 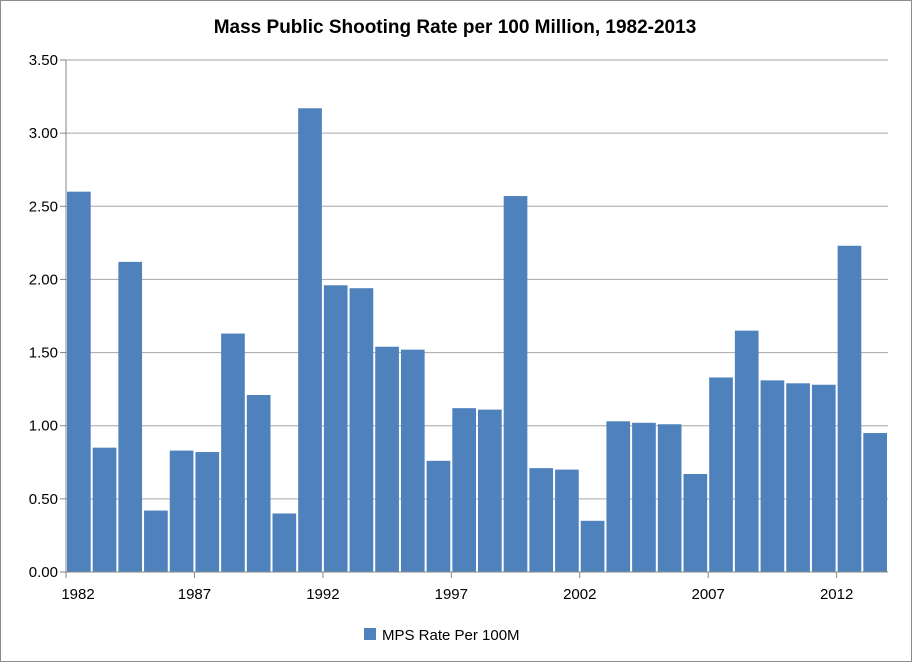 What do you see at coordinates (335, 428) in the screenshot?
I see `bar-1992` at bounding box center [335, 428].